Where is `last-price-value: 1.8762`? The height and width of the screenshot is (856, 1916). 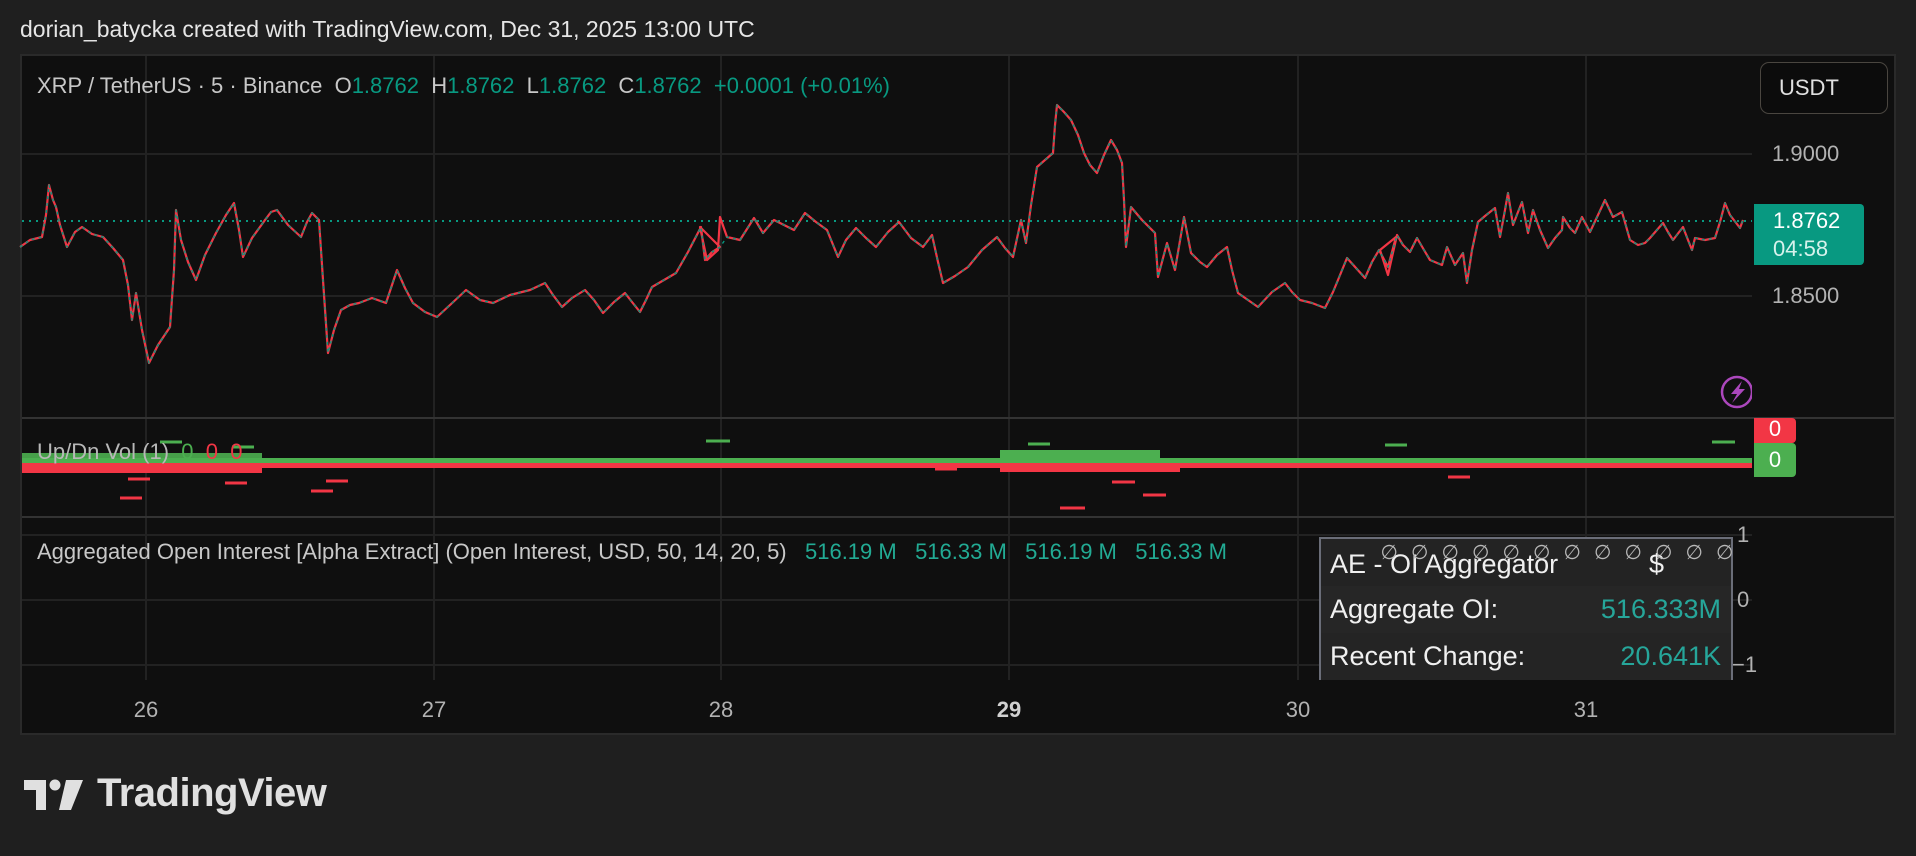 last-price-value: 1.8762 is located at coordinates (1807, 220).